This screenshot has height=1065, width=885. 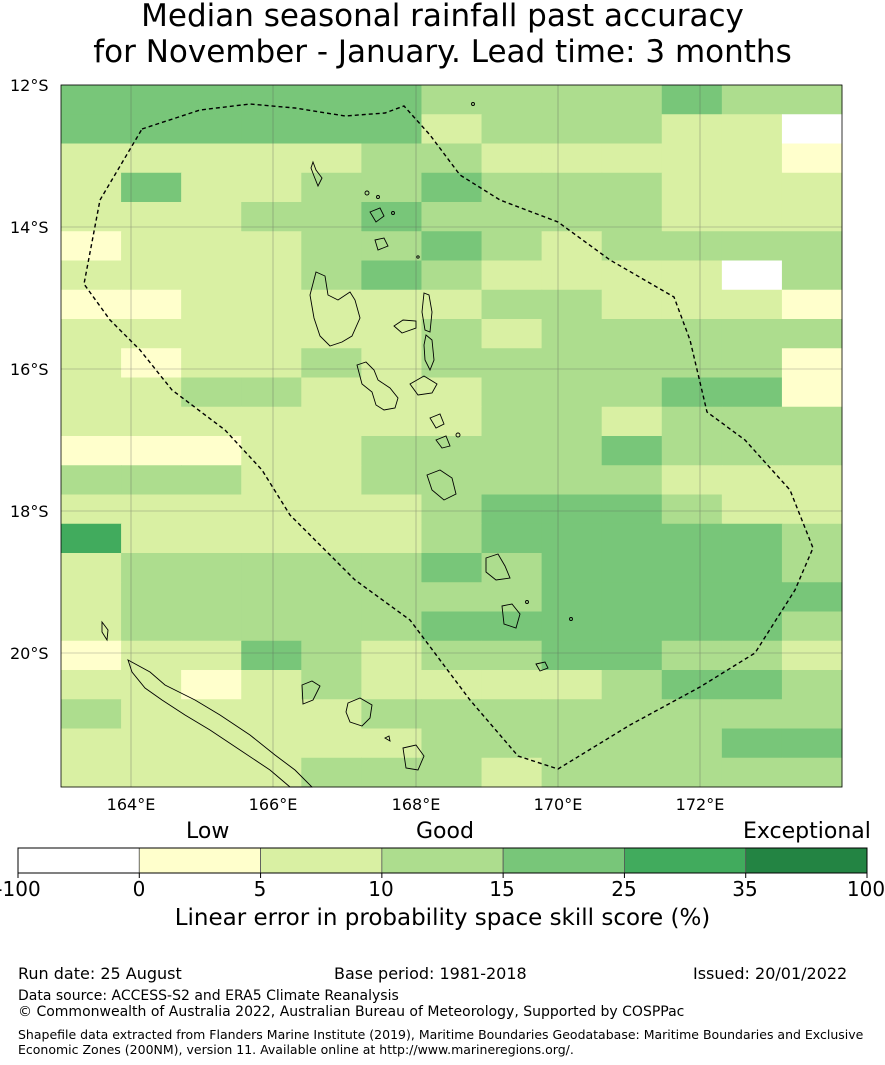 I want to click on legend-category-low: Low, so click(x=208, y=831).